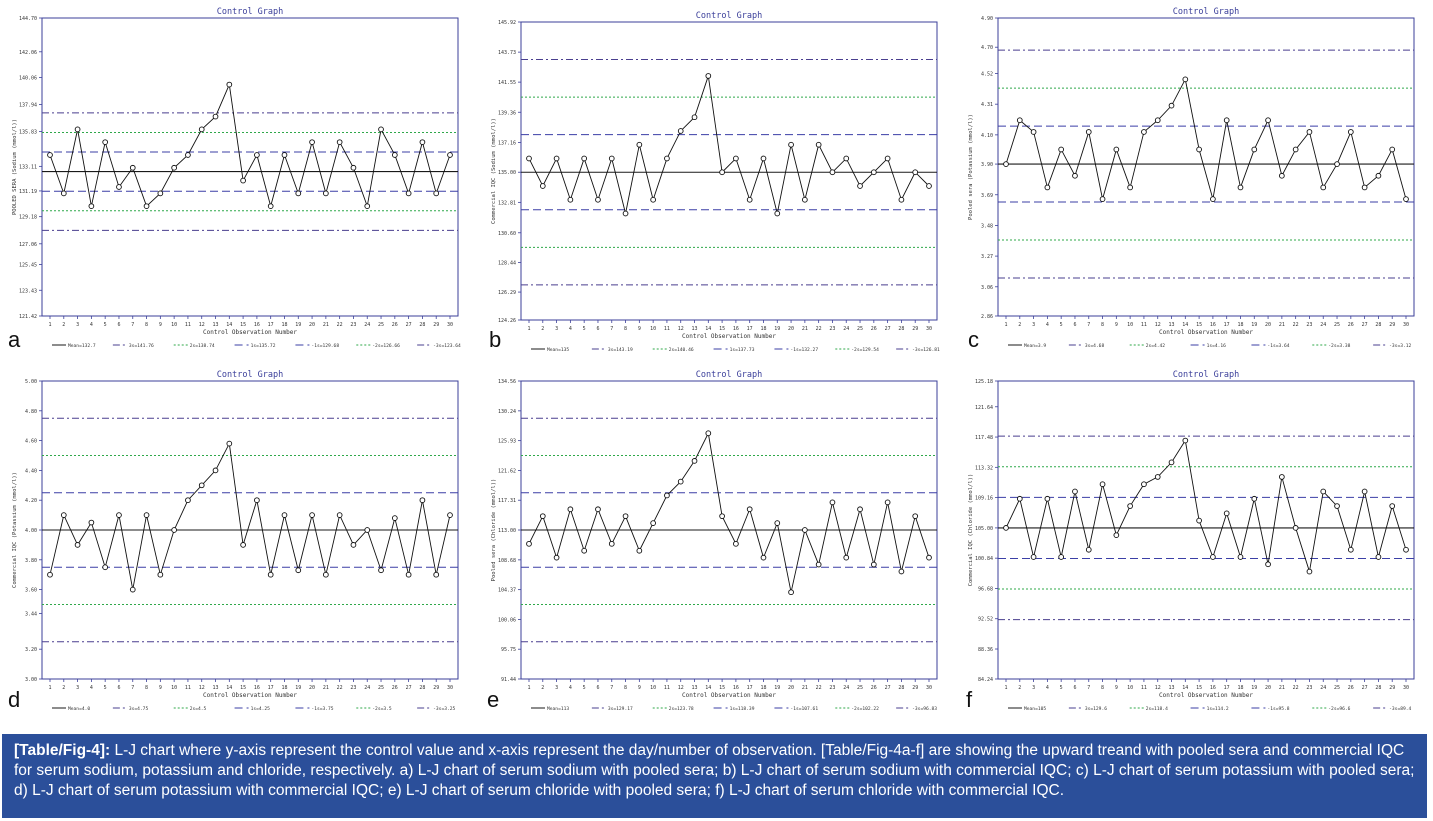  What do you see at coordinates (1213, 325) in the screenshot?
I see `x-tick-label: 16` at bounding box center [1213, 325].